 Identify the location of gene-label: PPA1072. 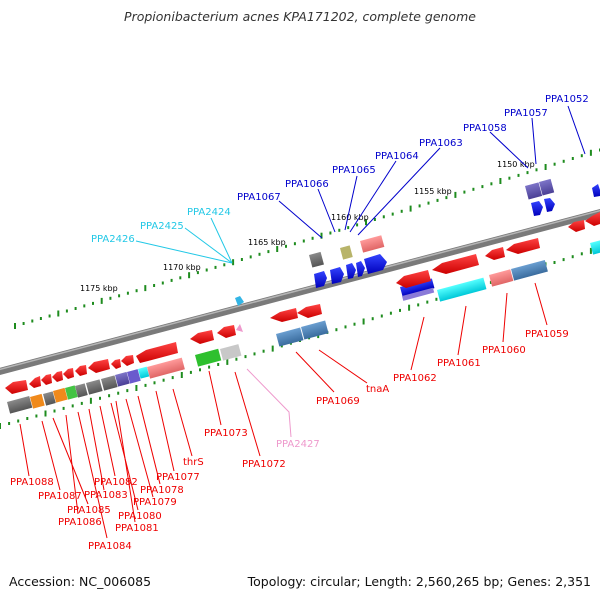
(264, 464).